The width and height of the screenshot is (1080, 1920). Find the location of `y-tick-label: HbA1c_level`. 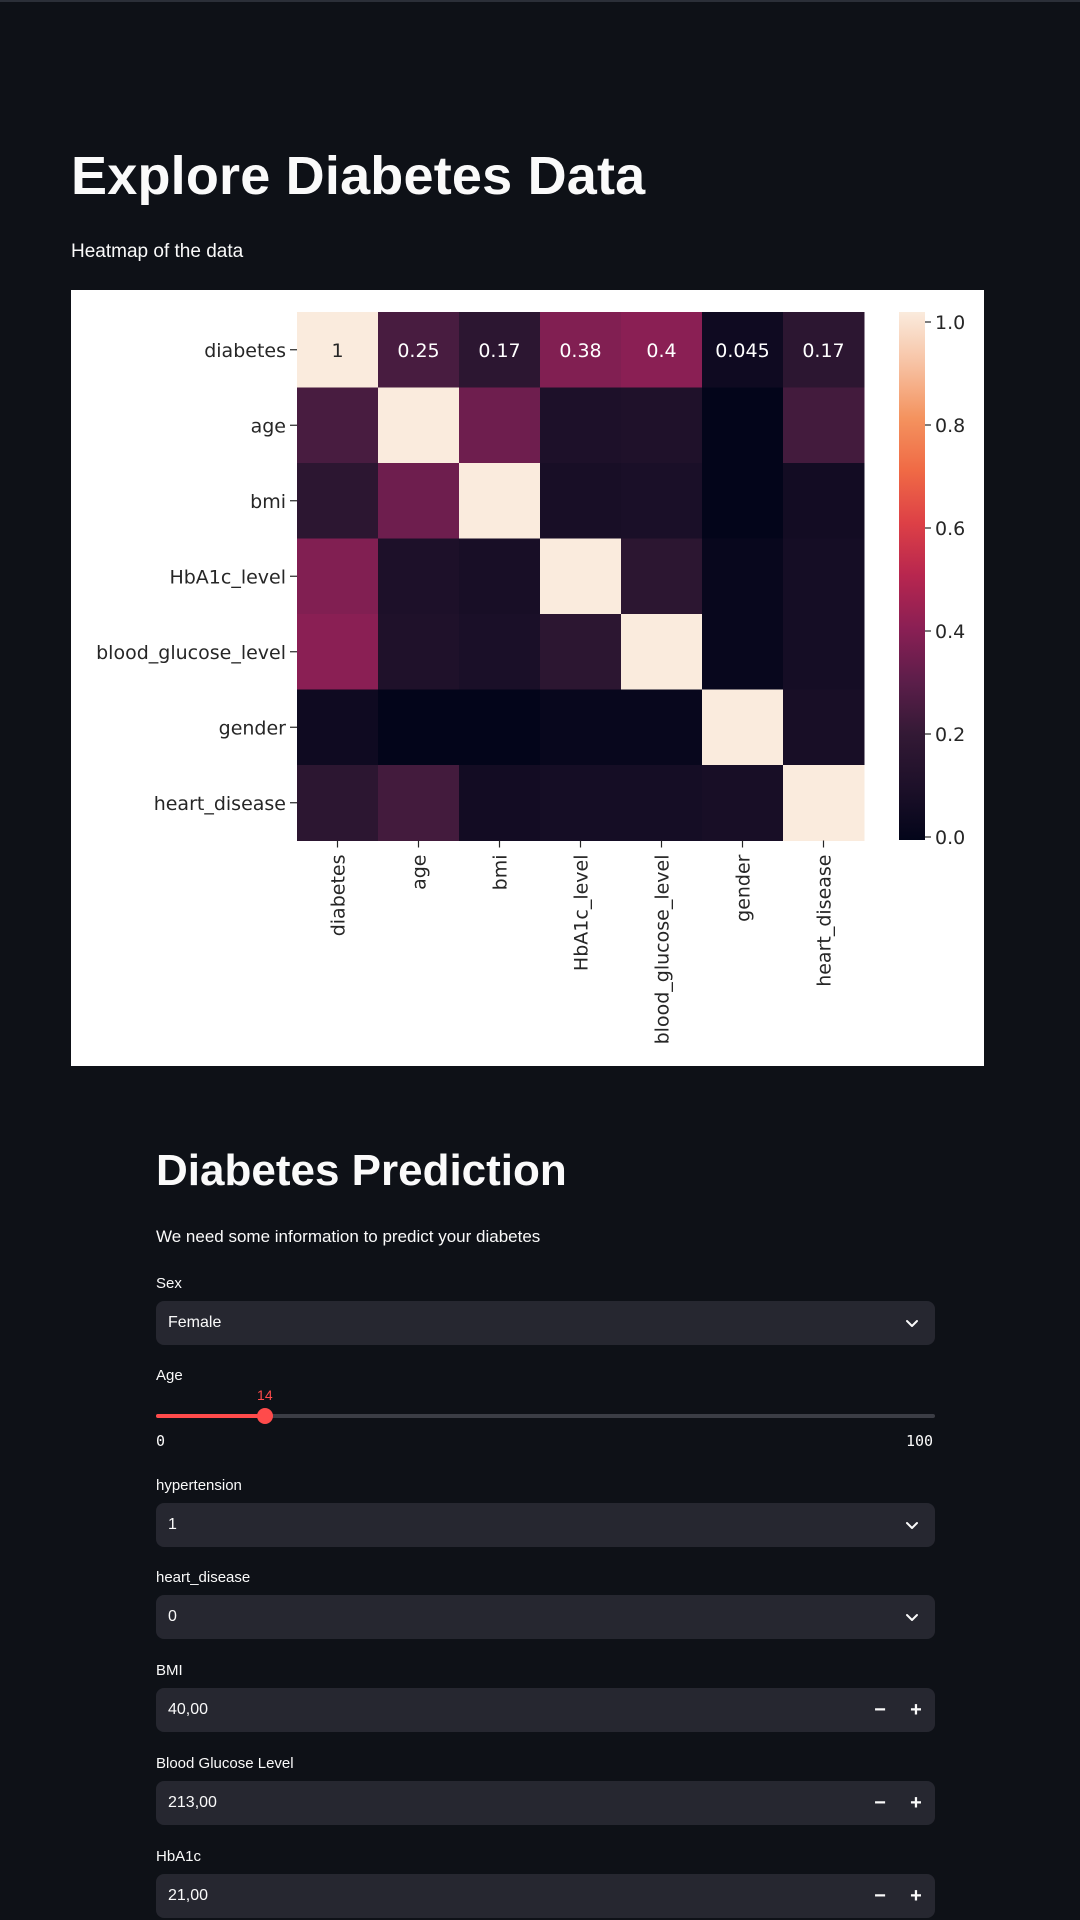

y-tick-label: HbA1c_level is located at coordinates (227, 577).